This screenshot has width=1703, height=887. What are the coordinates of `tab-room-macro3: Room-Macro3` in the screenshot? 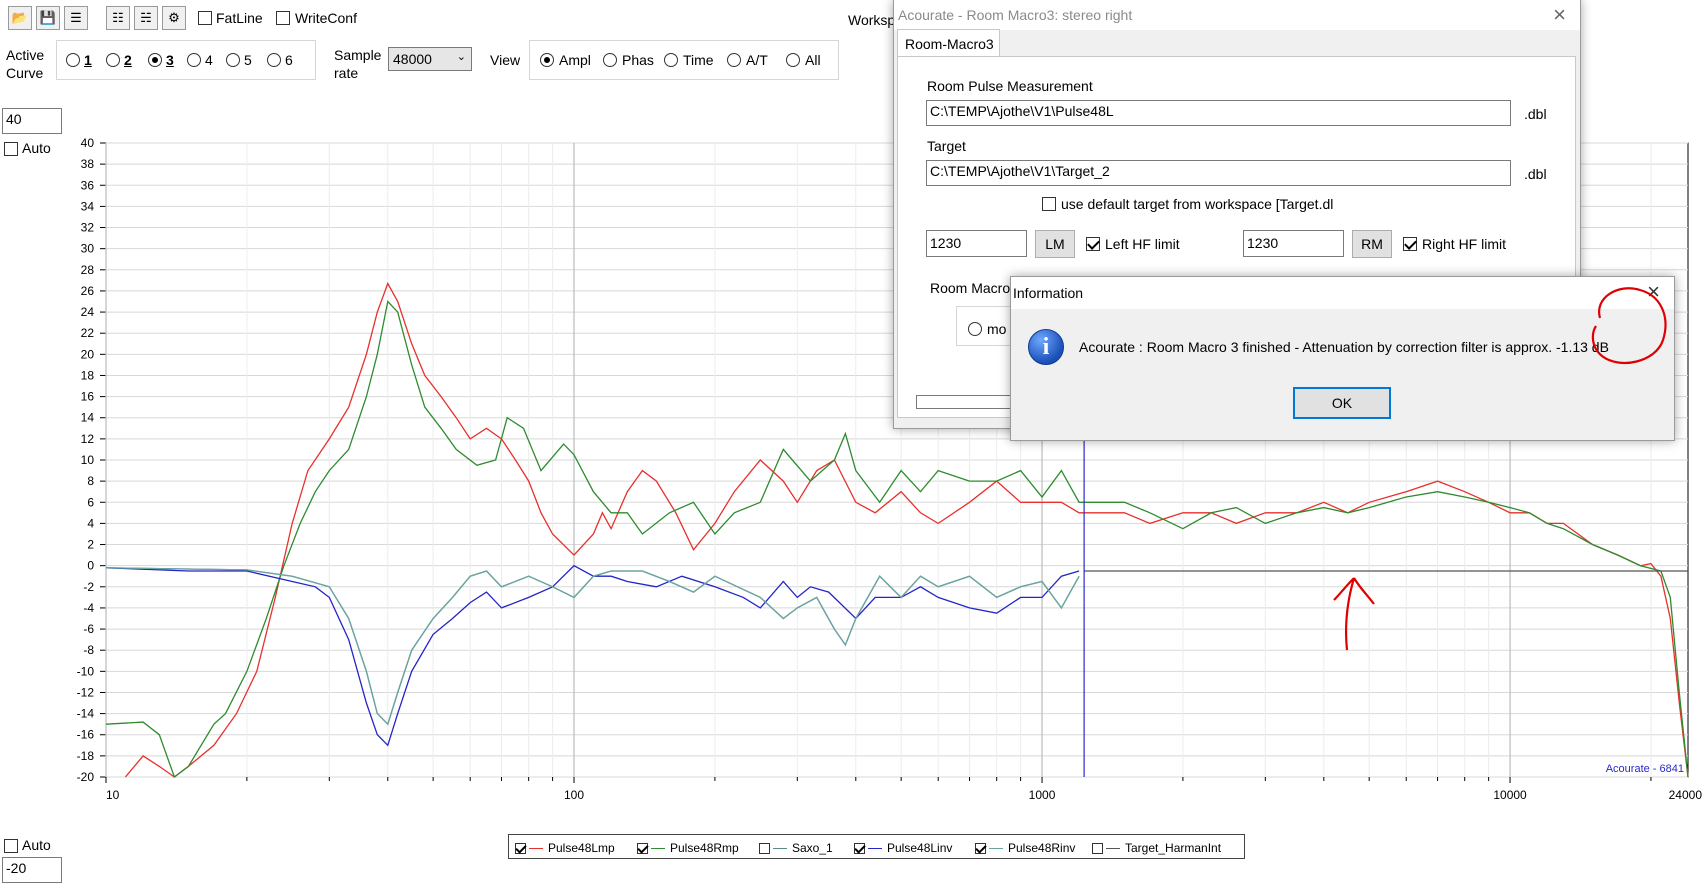 It's located at (948, 43).